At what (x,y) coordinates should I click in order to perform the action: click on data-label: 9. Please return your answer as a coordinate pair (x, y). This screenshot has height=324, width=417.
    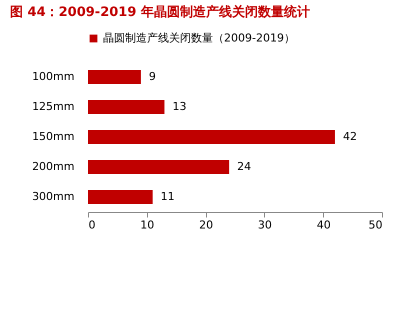
    Looking at the image, I should click on (152, 76).